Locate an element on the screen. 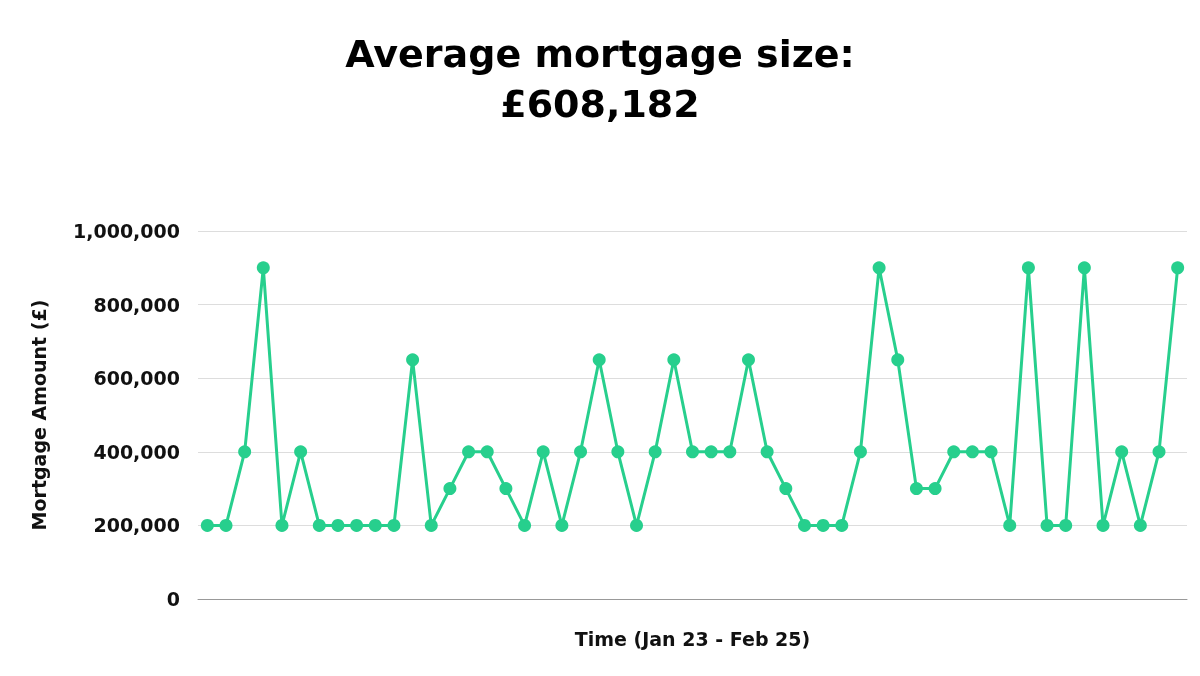 Image resolution: width=1200 pixels, height=676 pixels. y-tick-label: 800,000 is located at coordinates (136, 304).